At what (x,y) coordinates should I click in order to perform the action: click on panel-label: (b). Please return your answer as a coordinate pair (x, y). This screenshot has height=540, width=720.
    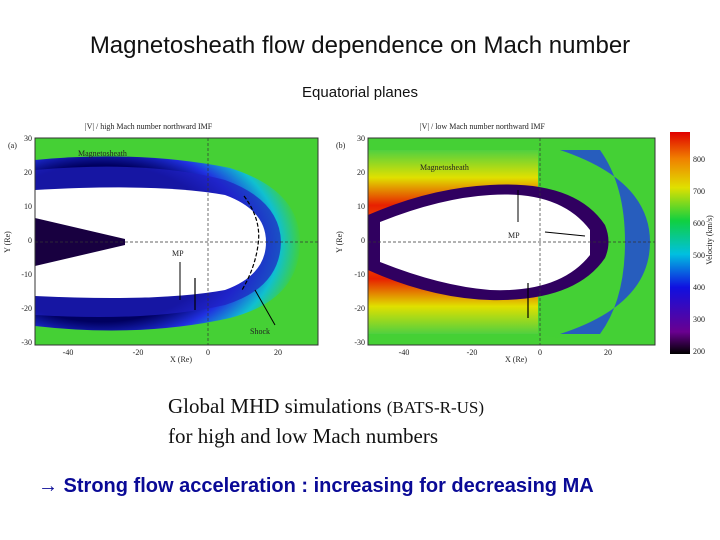
    Looking at the image, I should click on (341, 145).